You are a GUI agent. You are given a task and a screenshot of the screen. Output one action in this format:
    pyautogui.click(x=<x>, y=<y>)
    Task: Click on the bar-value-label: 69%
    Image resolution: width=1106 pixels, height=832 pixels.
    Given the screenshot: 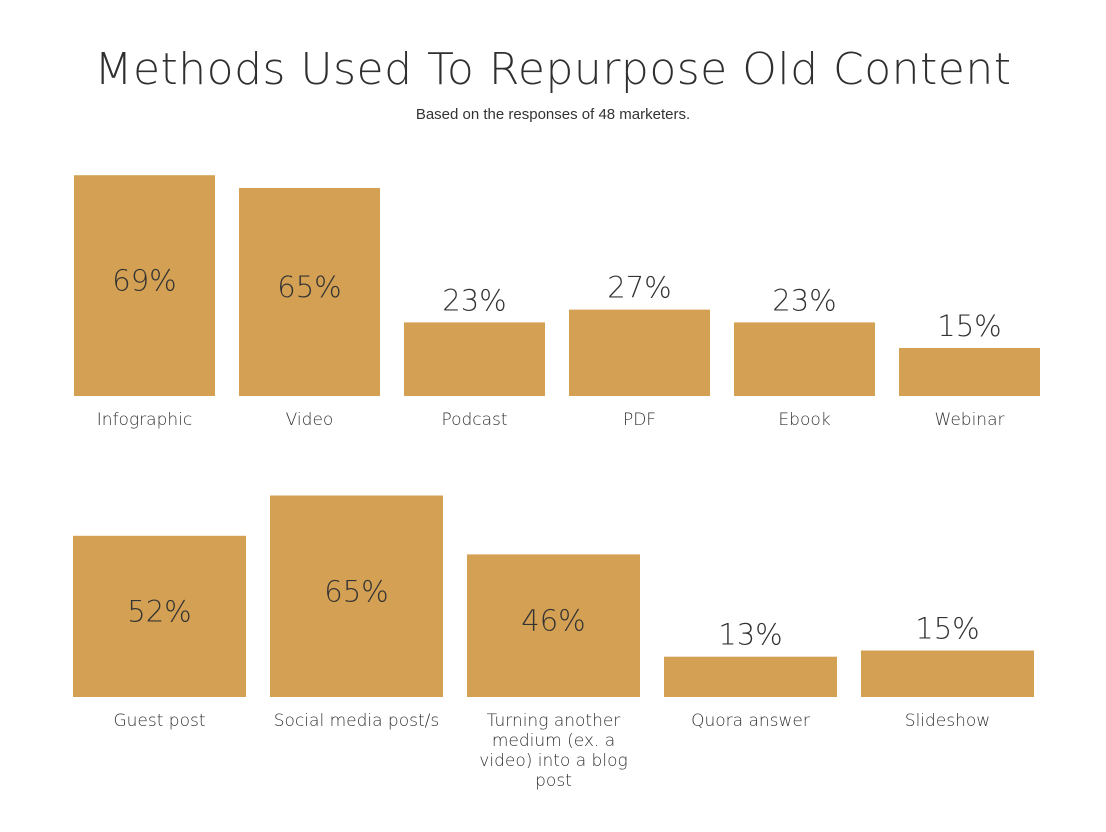 What is the action you would take?
    pyautogui.click(x=144, y=281)
    